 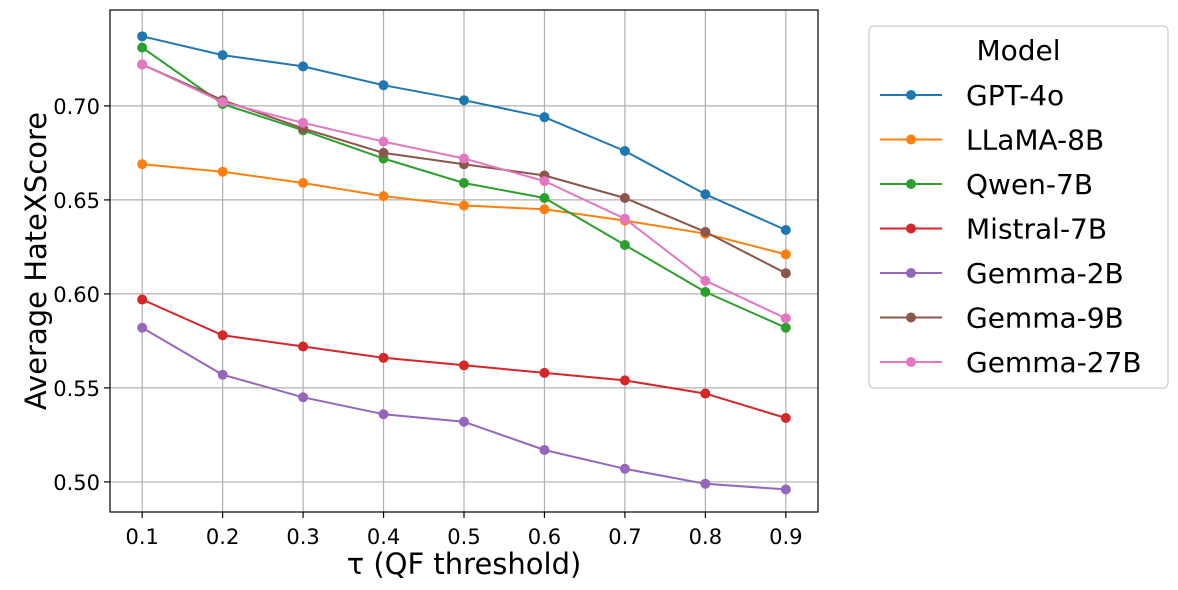 What do you see at coordinates (1045, 318) in the screenshot?
I see `legend-label: Gemma-9B` at bounding box center [1045, 318].